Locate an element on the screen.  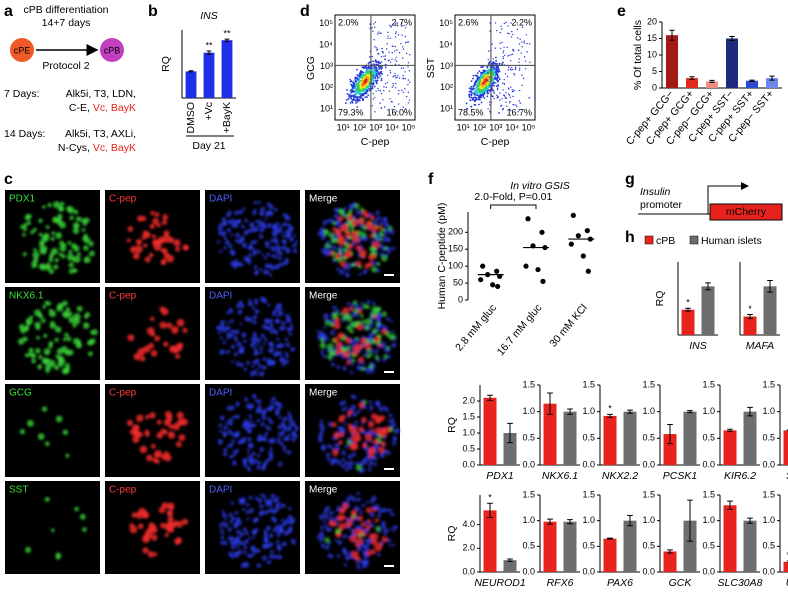
x-tick-label: 10³ is located at coordinates (495, 127).